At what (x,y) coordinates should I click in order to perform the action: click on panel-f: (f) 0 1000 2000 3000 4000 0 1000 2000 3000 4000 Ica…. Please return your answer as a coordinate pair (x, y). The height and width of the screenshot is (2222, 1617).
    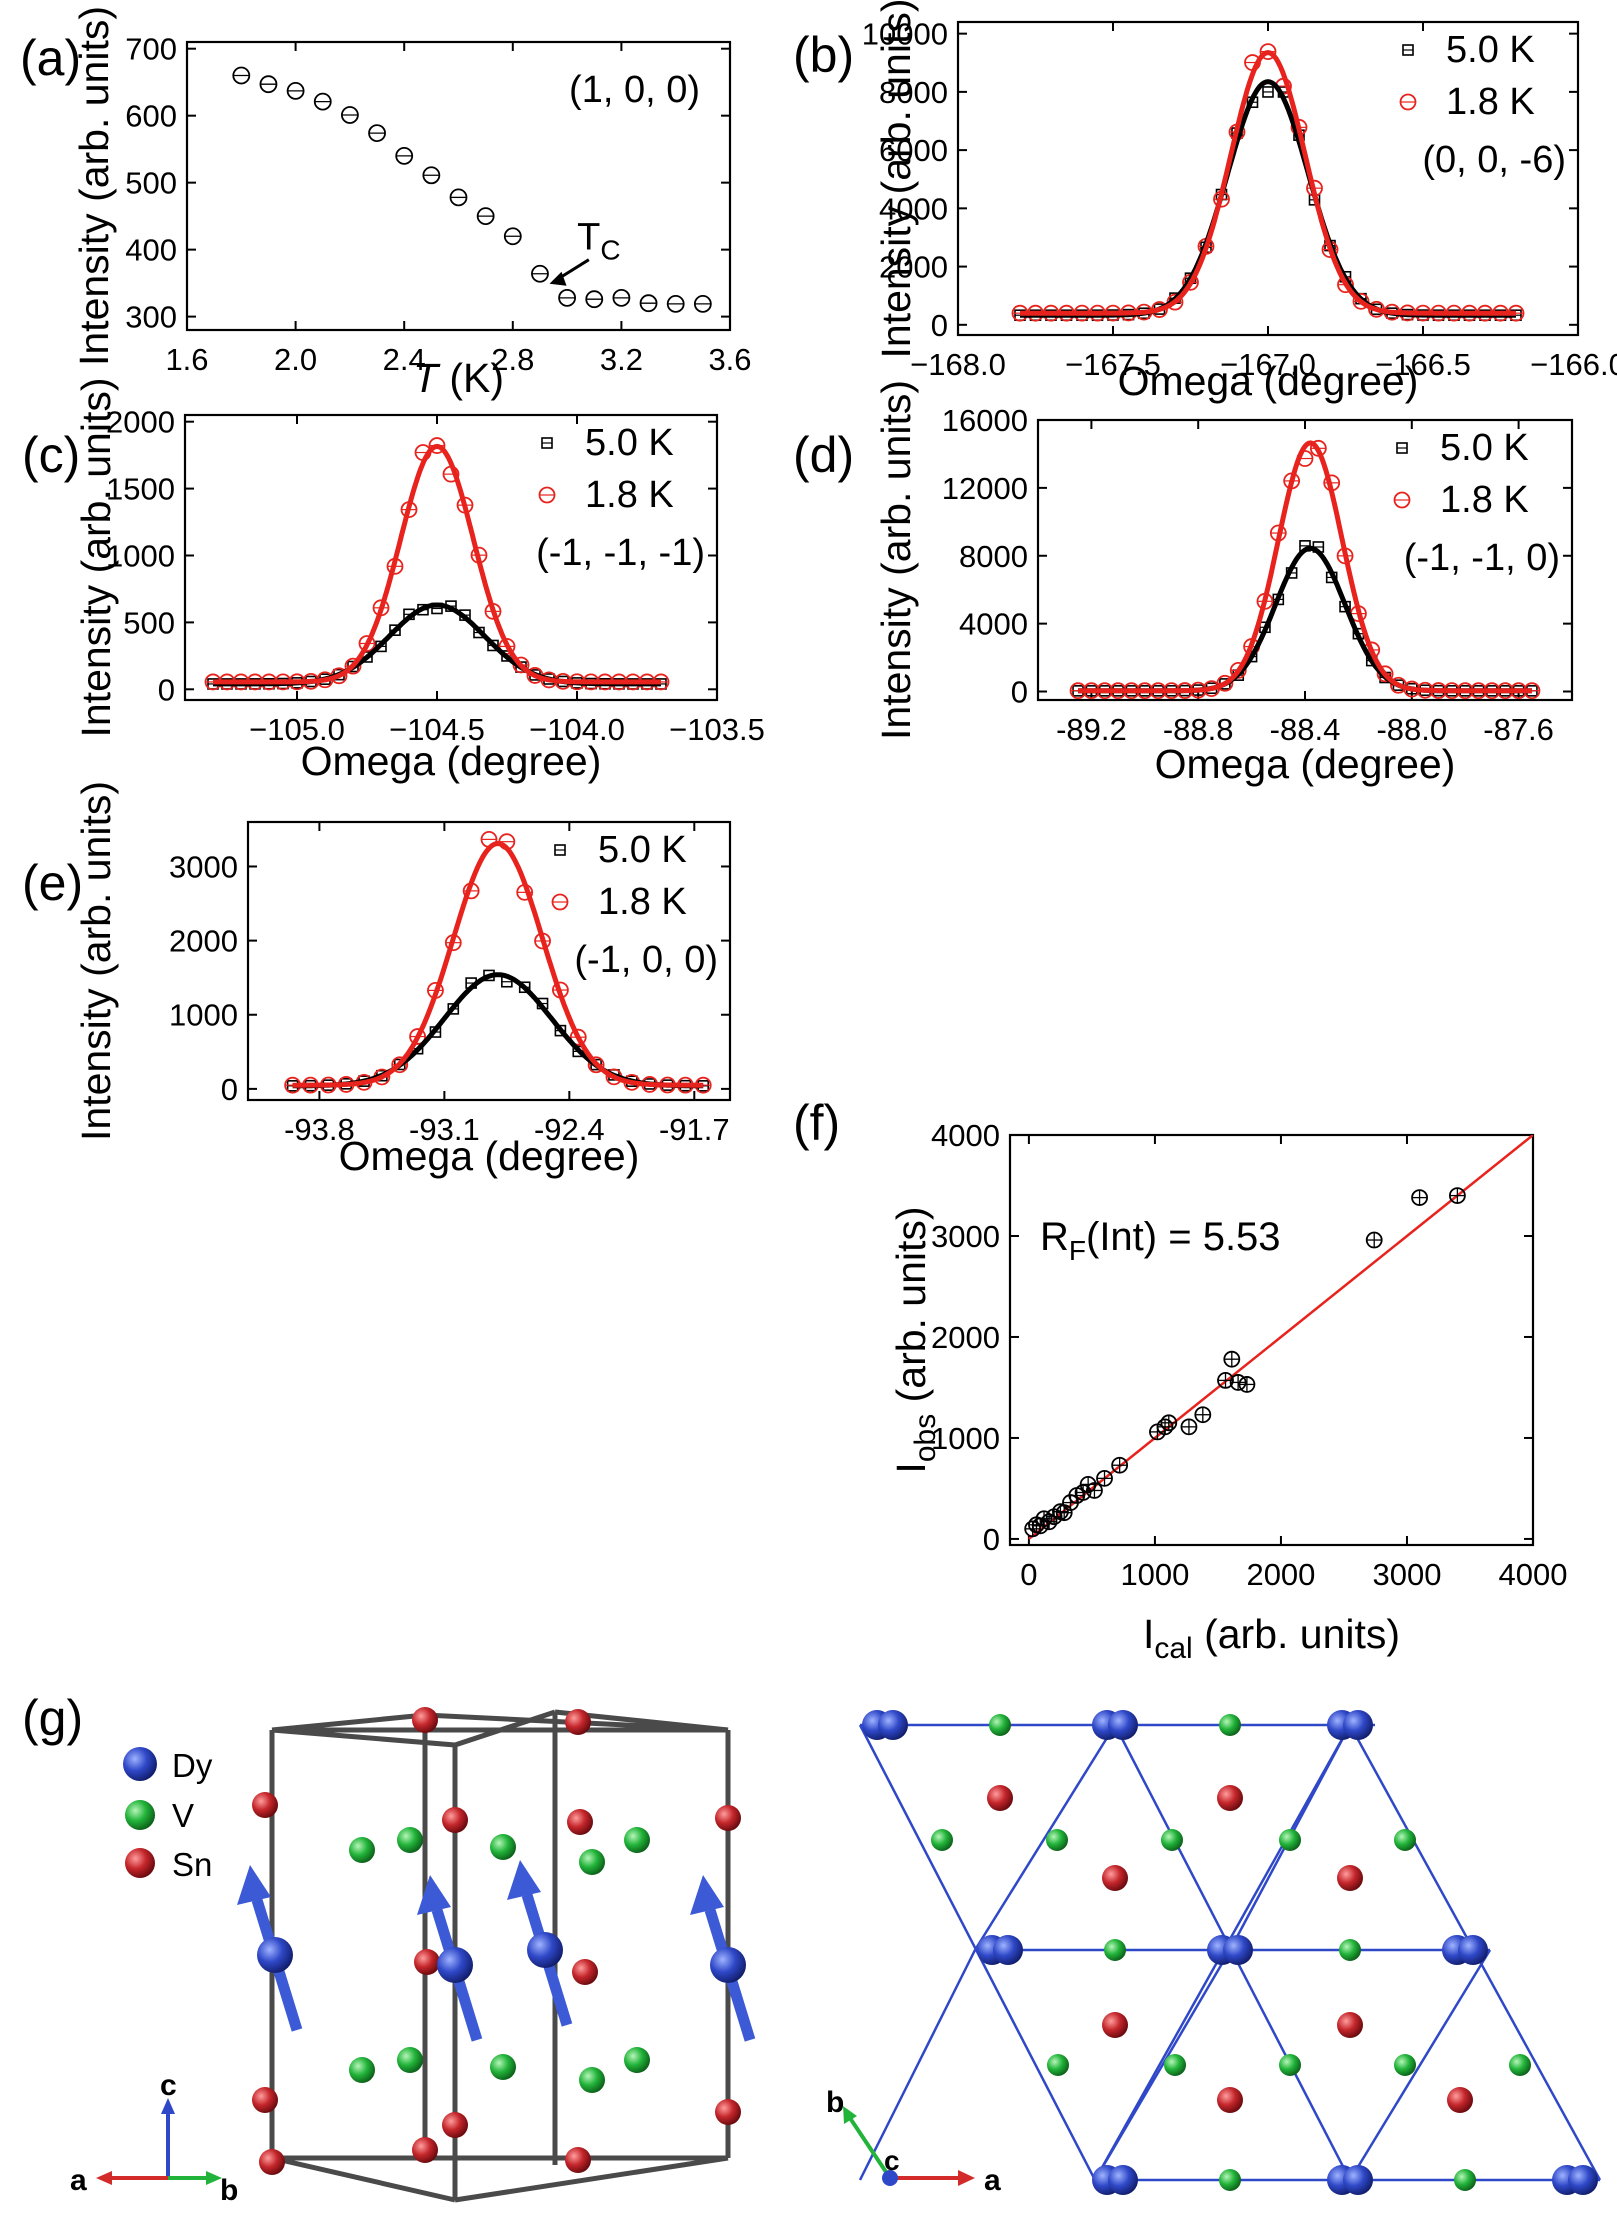
    Looking at the image, I should click on (1180, 1380).